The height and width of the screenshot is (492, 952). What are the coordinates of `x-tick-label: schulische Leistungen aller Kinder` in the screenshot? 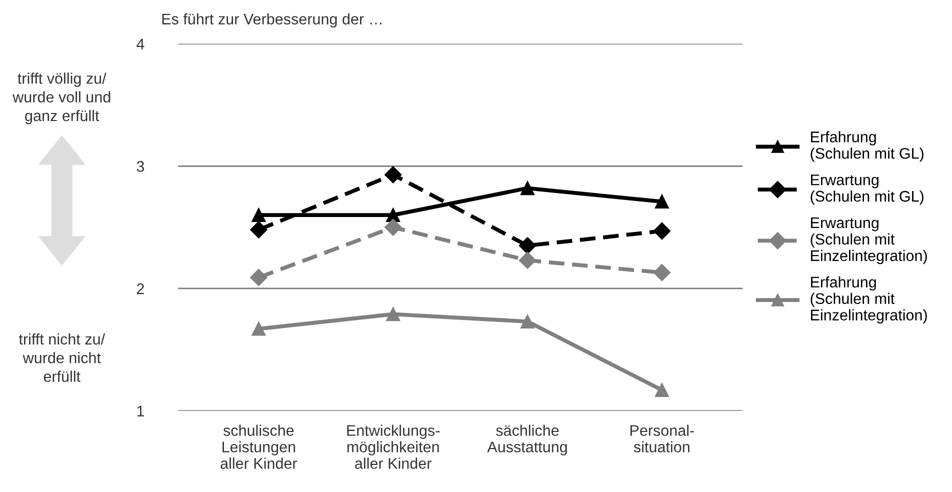 It's located at (259, 446).